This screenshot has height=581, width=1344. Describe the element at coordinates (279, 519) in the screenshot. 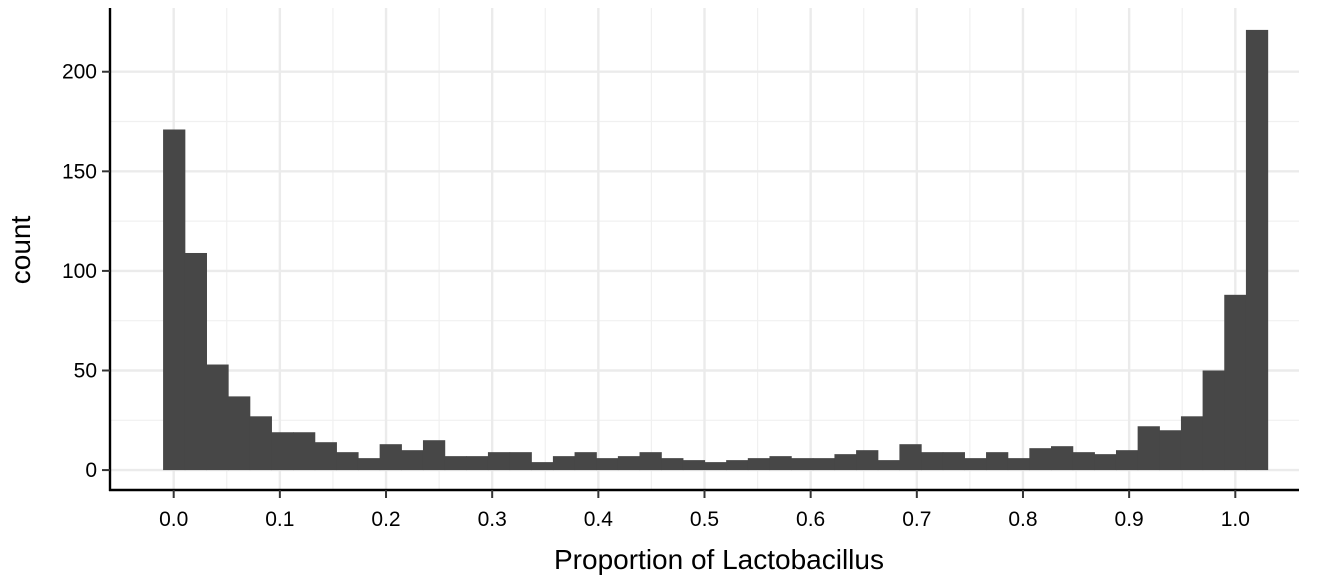

I see `x-tick-label: 0.1` at that location.